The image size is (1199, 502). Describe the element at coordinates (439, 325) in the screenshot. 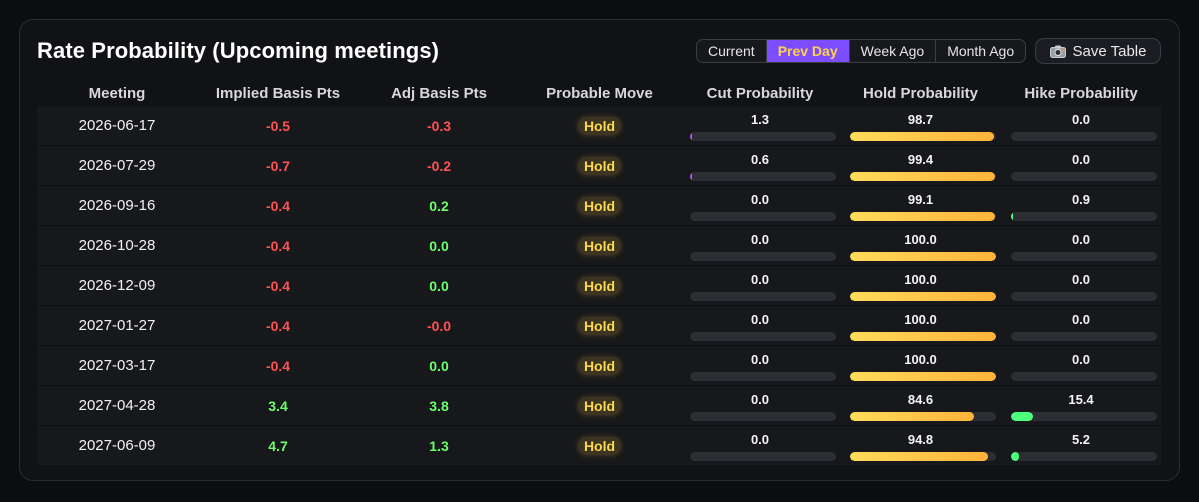

I see `adj-basis-pts: -0.0` at that location.